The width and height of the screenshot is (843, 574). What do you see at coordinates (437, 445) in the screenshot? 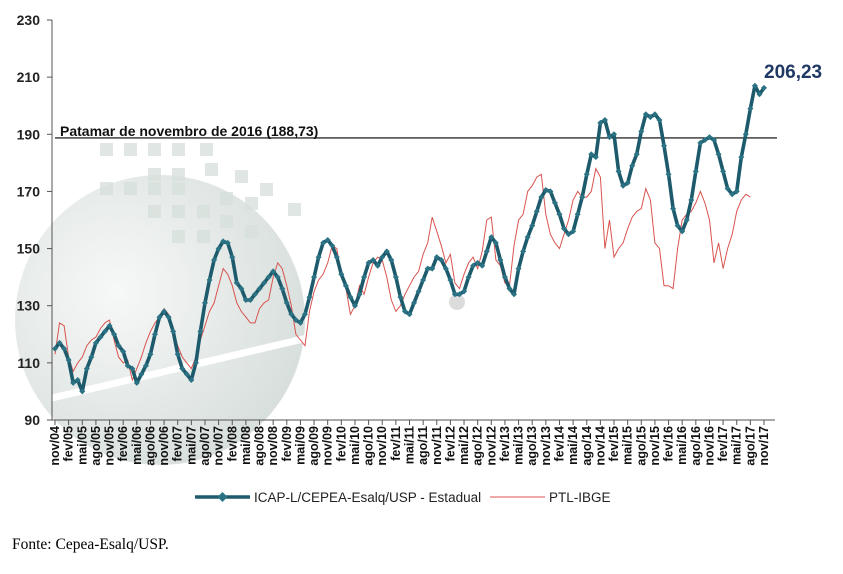
I see `x-tick-label: nov/11` at bounding box center [437, 445].